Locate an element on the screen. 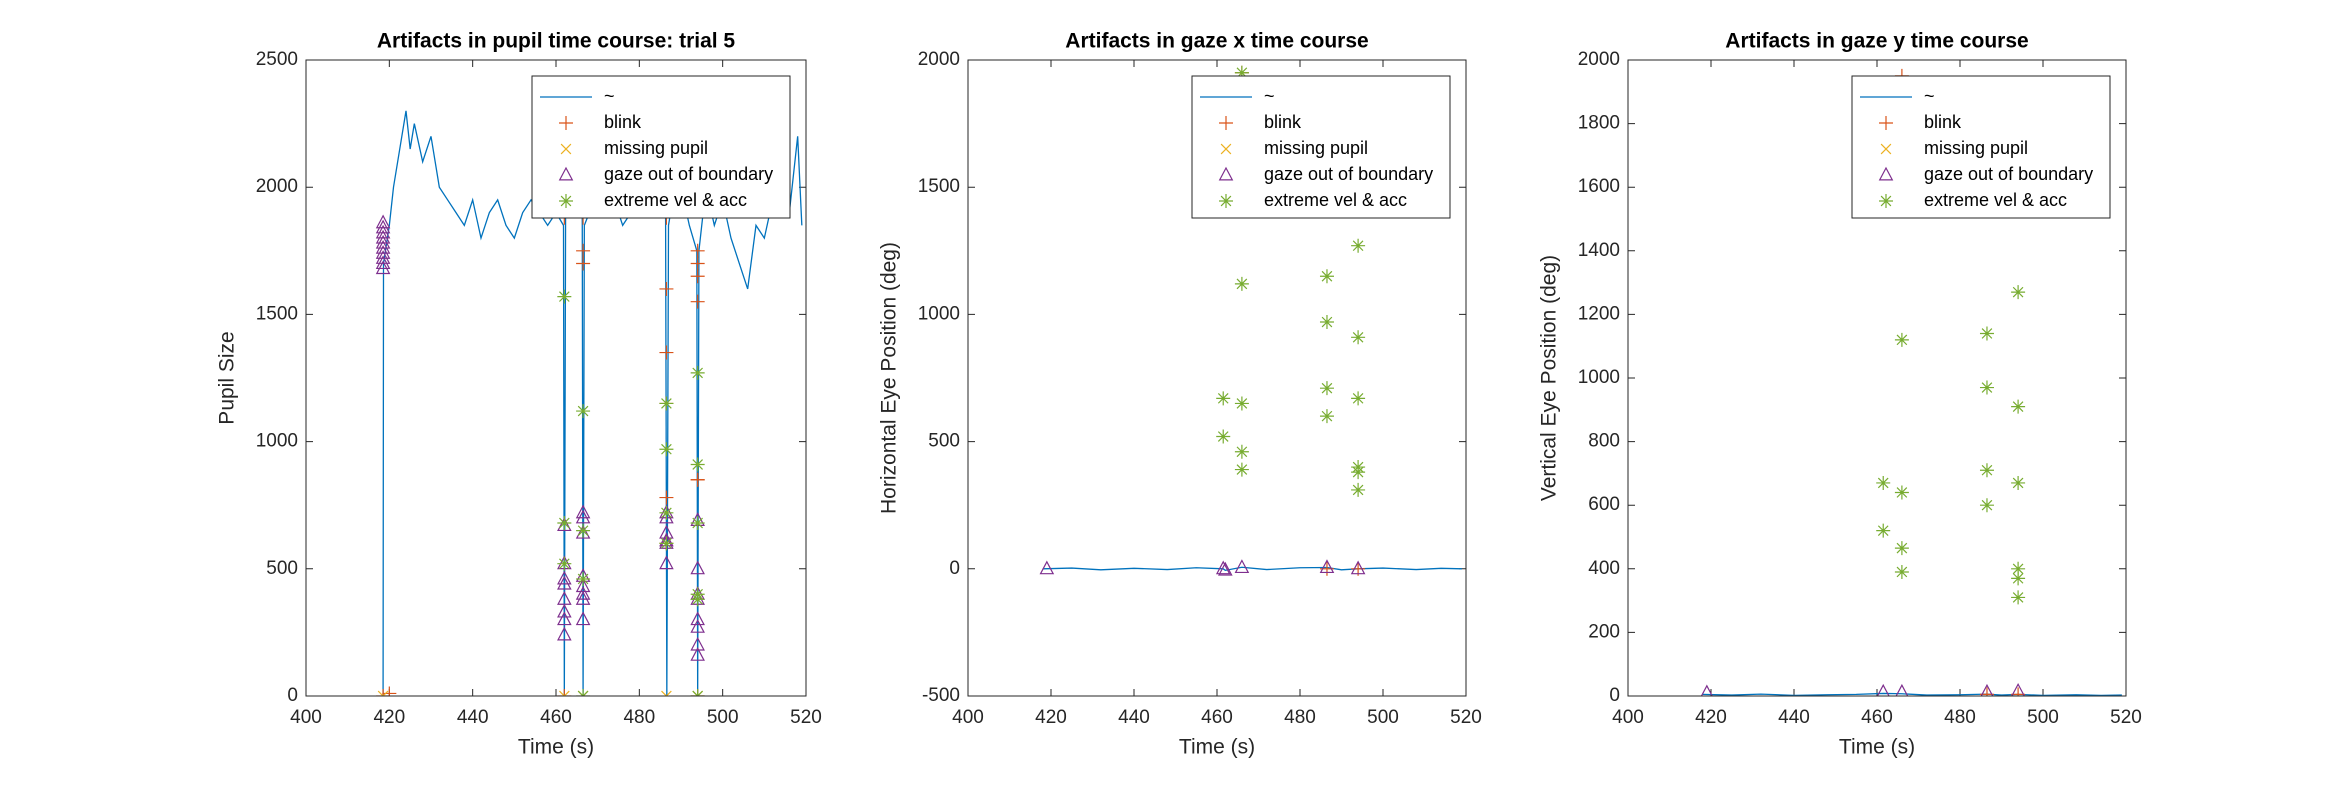  x-tick-label: 520 is located at coordinates (1466, 717).